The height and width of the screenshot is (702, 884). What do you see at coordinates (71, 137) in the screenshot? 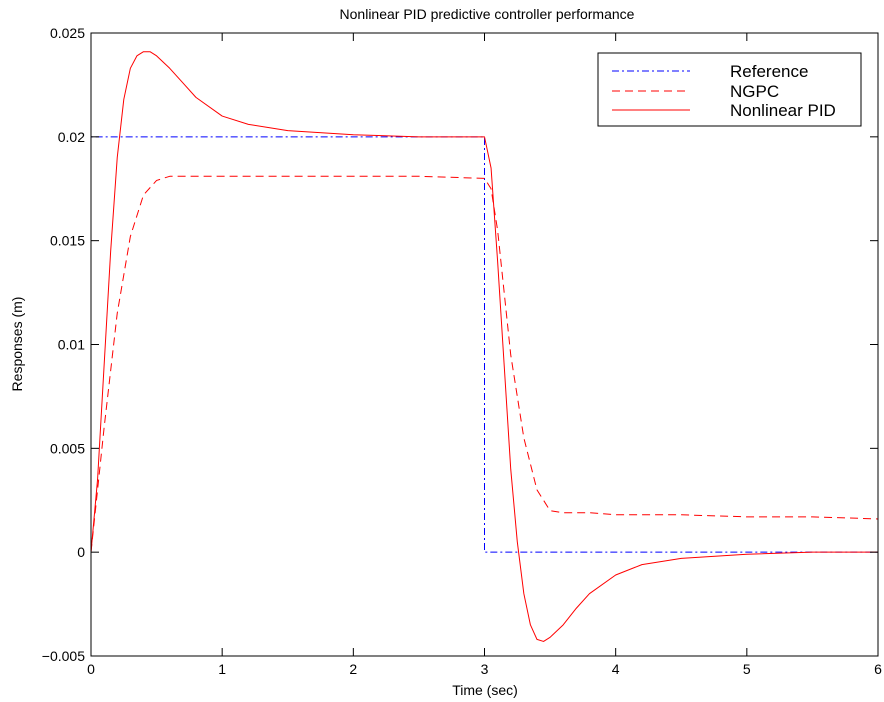
I see `y-tick-label: 0.02` at bounding box center [71, 137].